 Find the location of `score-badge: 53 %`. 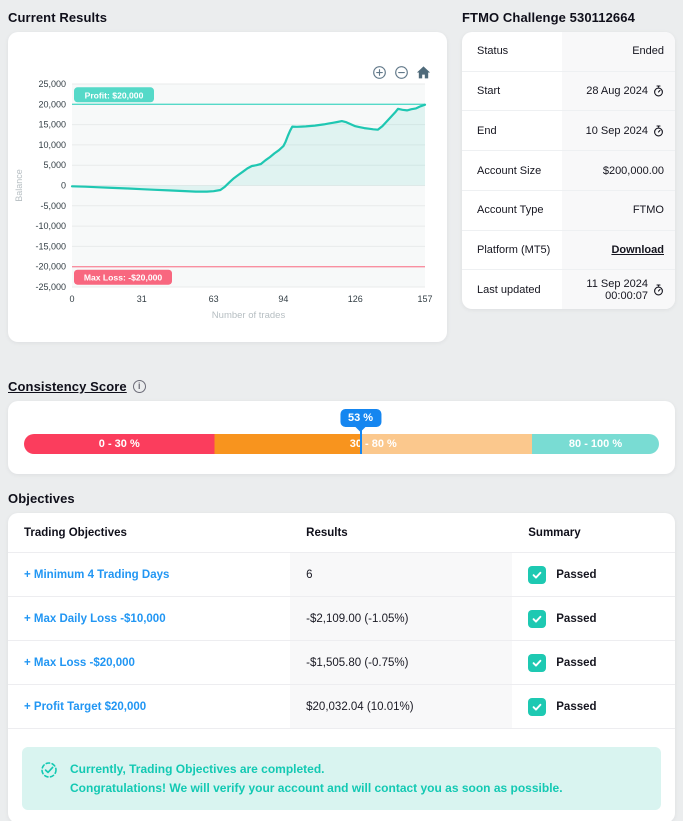

score-badge: 53 % is located at coordinates (361, 418).